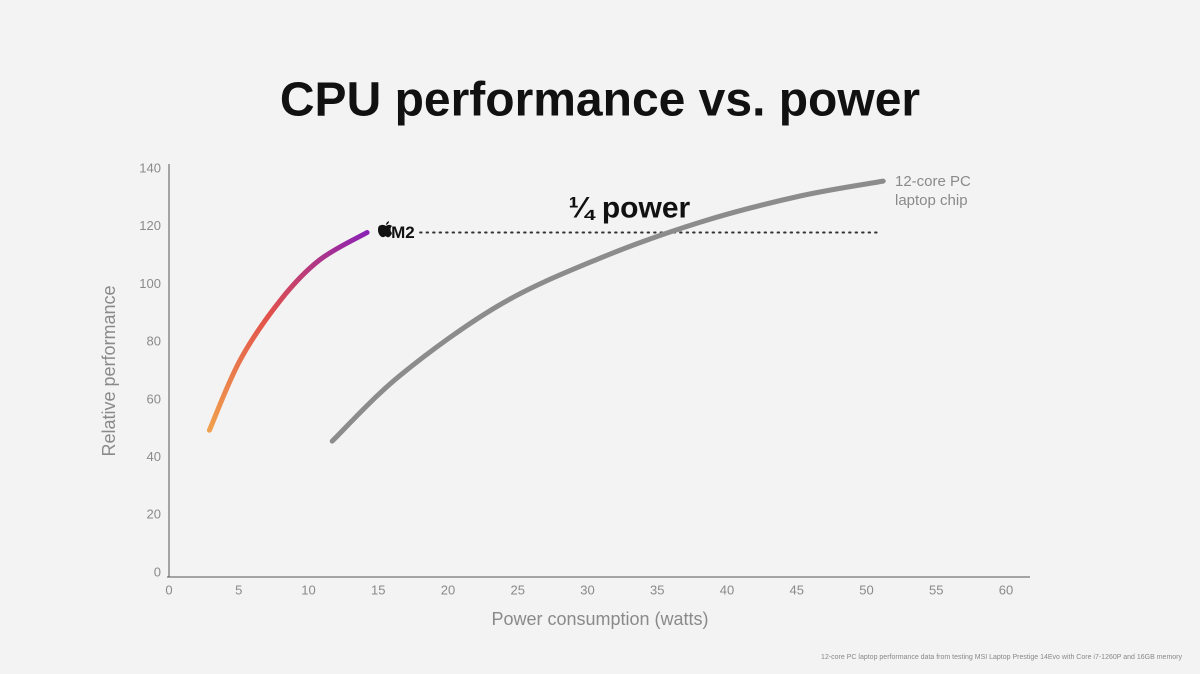 Image resolution: width=1200 pixels, height=674 pixels. I want to click on x-tick-label: 0, so click(168, 589).